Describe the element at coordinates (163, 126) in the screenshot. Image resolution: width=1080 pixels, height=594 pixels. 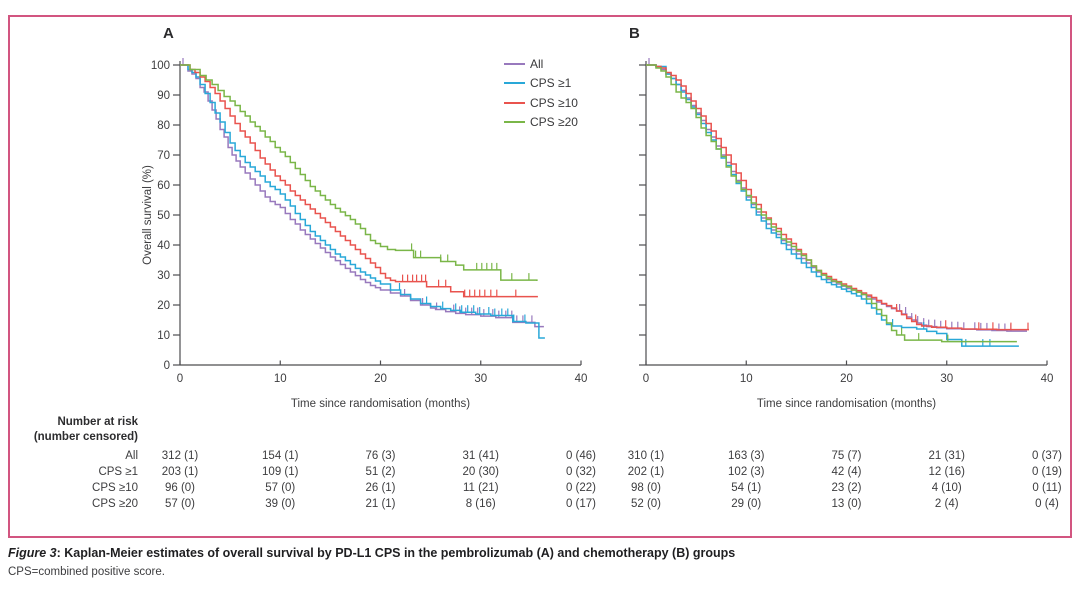
I see `y-tick-label: 80` at that location.